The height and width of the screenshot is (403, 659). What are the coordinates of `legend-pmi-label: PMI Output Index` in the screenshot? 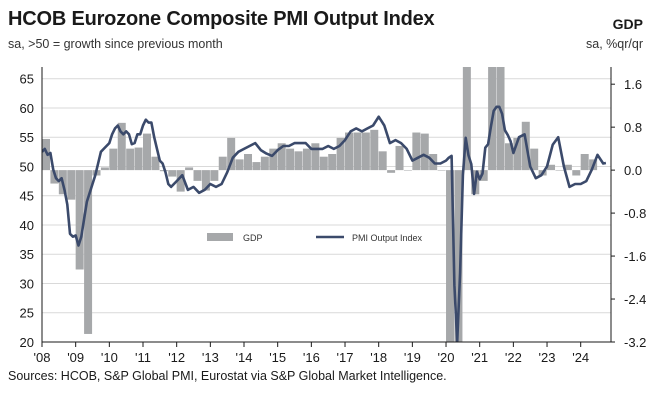 It's located at (387, 238).